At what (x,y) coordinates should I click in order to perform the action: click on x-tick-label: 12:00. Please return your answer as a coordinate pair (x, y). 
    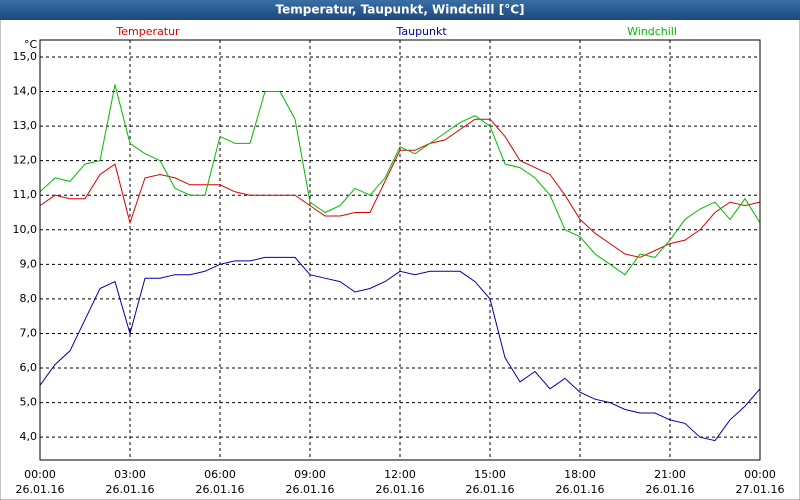
    Looking at the image, I should click on (400, 474).